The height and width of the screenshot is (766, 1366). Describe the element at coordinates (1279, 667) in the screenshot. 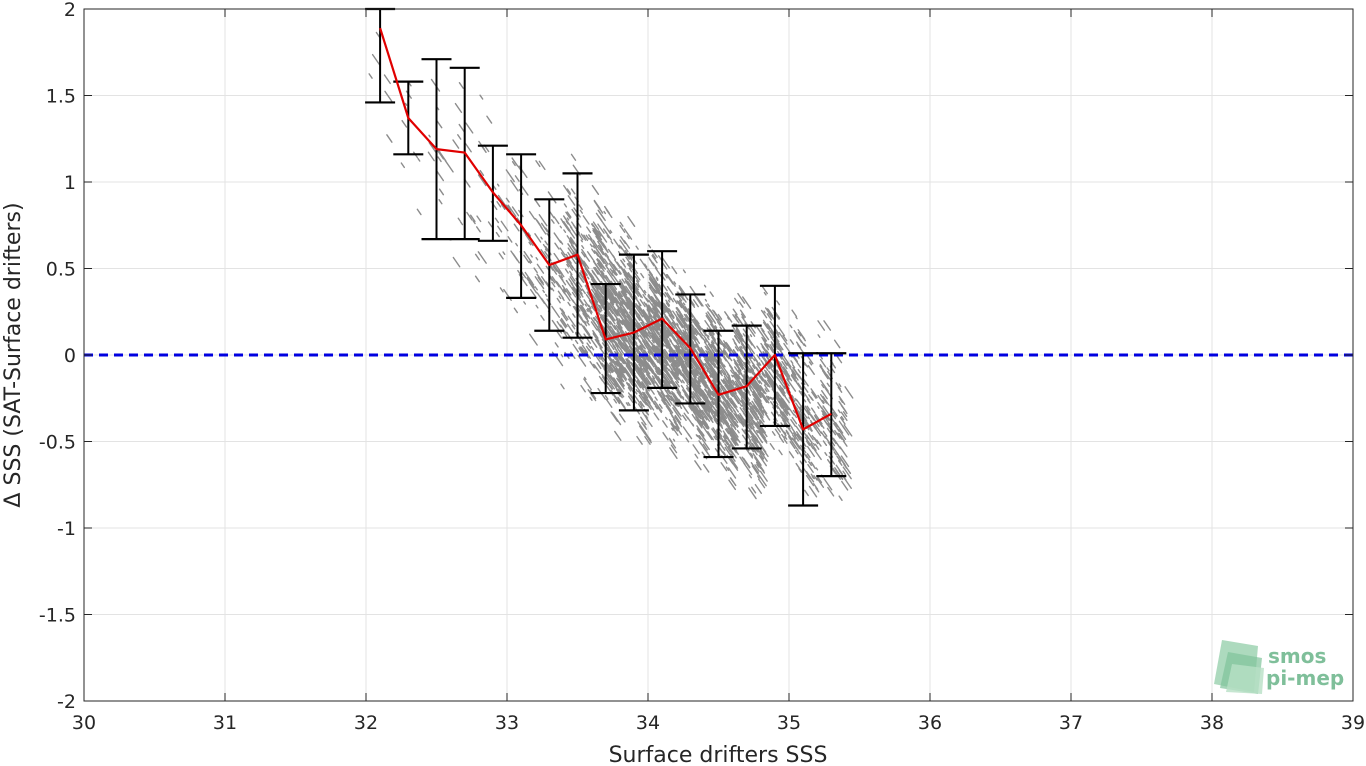

I see `smos-pimep-logo: smos pi-mep` at that location.